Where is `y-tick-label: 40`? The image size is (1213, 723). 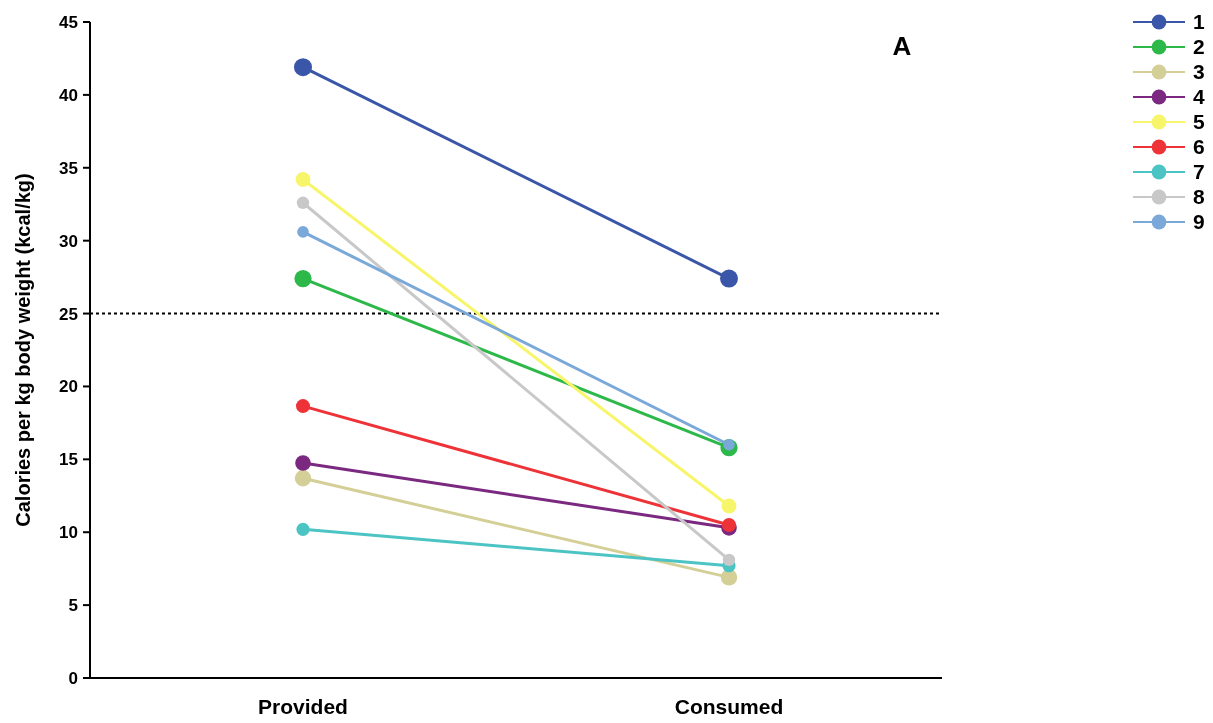 y-tick-label: 40 is located at coordinates (68, 95).